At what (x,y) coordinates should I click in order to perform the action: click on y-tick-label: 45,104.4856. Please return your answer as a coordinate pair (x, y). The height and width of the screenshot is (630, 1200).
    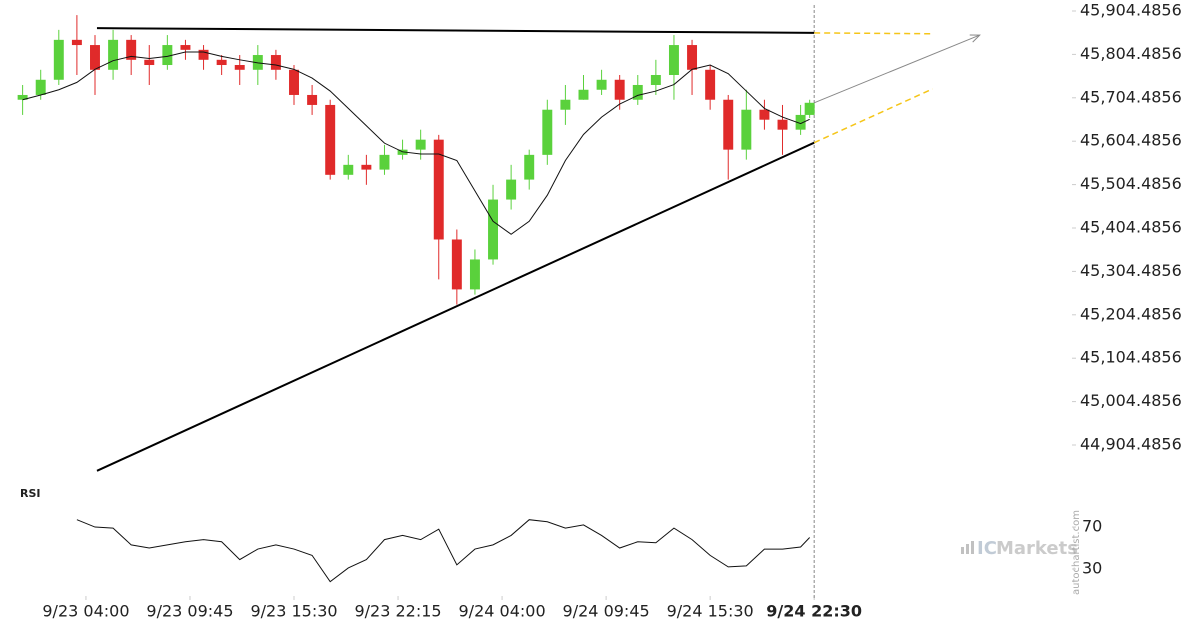
    Looking at the image, I should click on (1131, 357).